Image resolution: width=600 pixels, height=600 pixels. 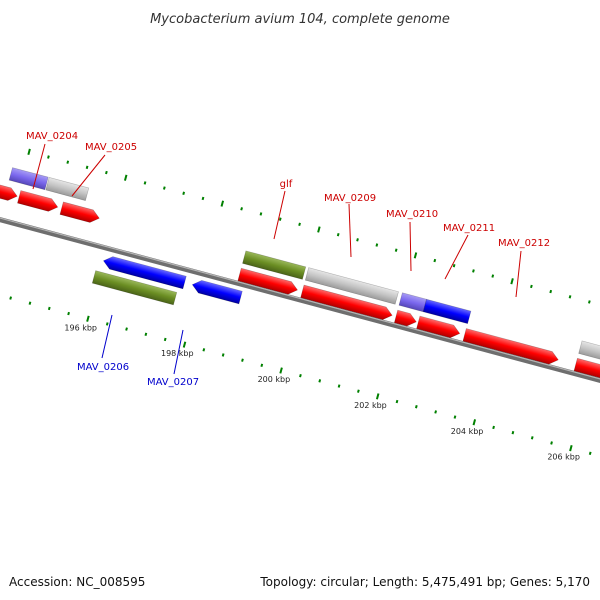 I want to click on scale-label-202: 202 kbp, so click(x=370, y=405).